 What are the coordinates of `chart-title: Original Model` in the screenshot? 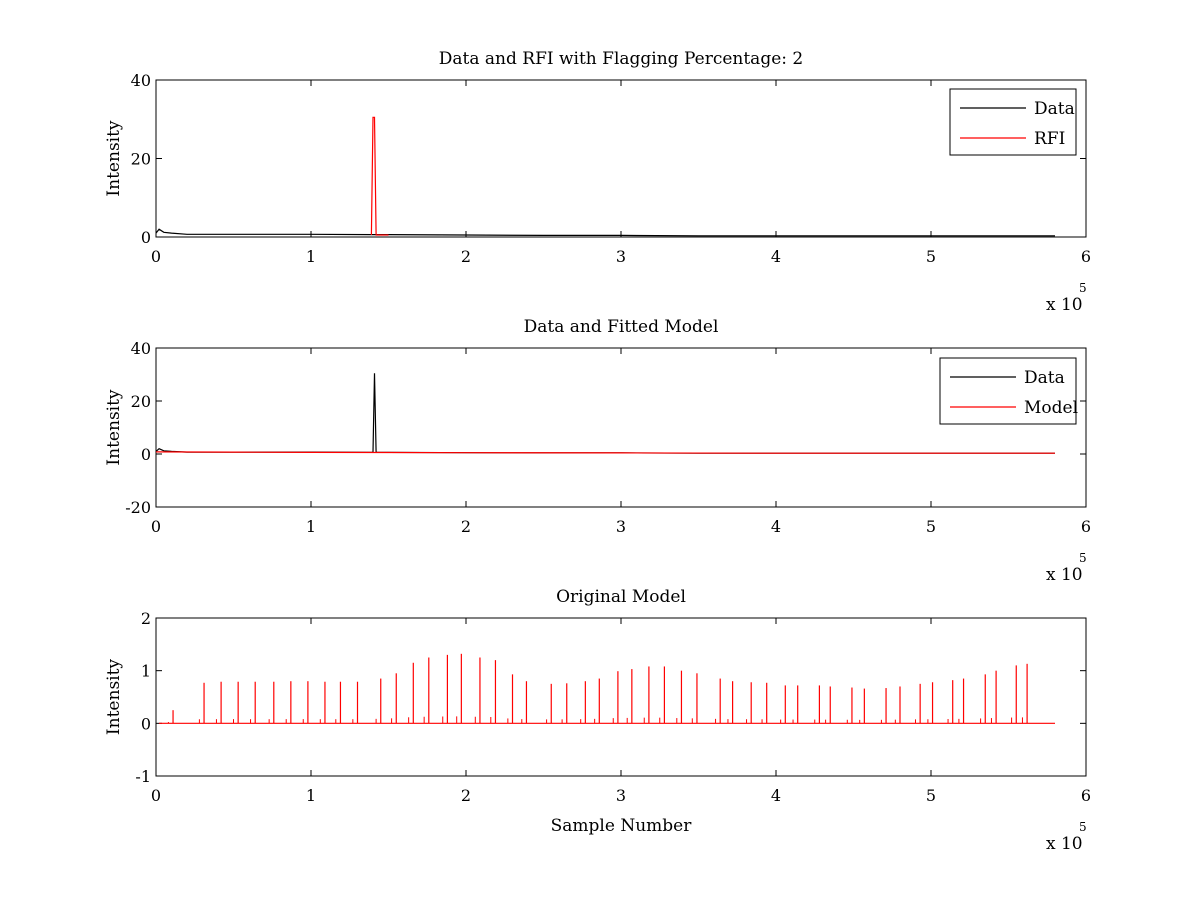 It's located at (621, 597).